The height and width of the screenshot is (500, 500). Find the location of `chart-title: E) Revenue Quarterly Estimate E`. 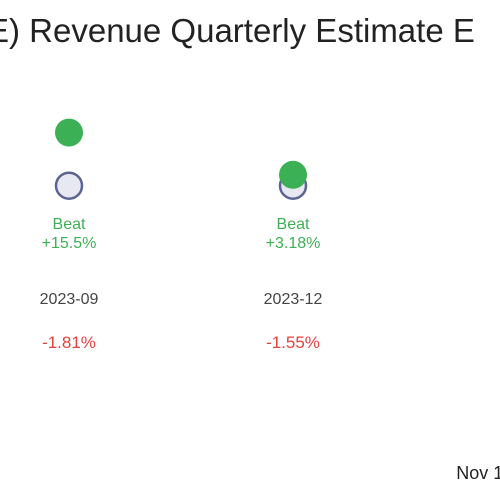

chart-title: E) Revenue Quarterly Estimate E is located at coordinates (237, 30).